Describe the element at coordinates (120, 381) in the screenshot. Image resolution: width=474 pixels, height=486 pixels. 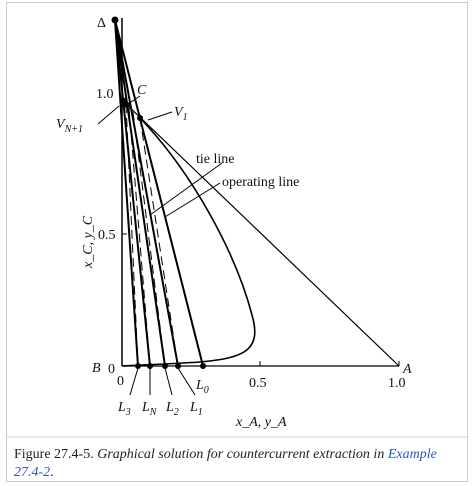
I see `x-tick-label: 0` at that location.